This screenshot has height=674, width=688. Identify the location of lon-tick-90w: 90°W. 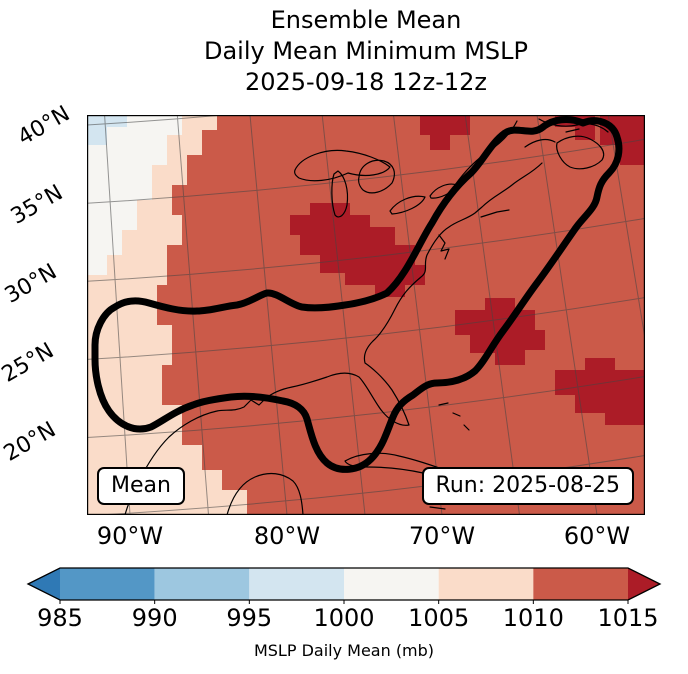
(130, 536).